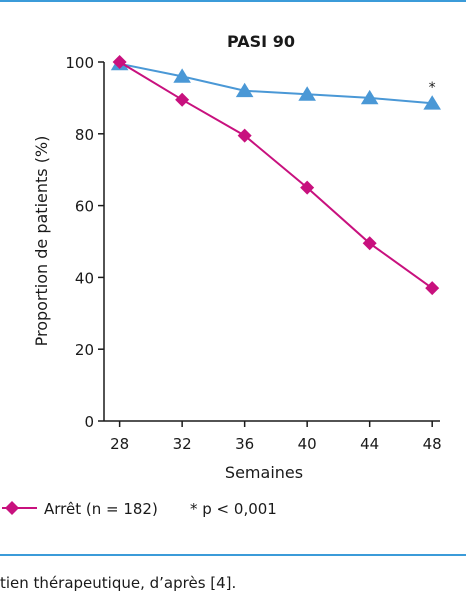  What do you see at coordinates (101, 509) in the screenshot?
I see `legend-label-arret: Arrêt (n = 182)` at bounding box center [101, 509].